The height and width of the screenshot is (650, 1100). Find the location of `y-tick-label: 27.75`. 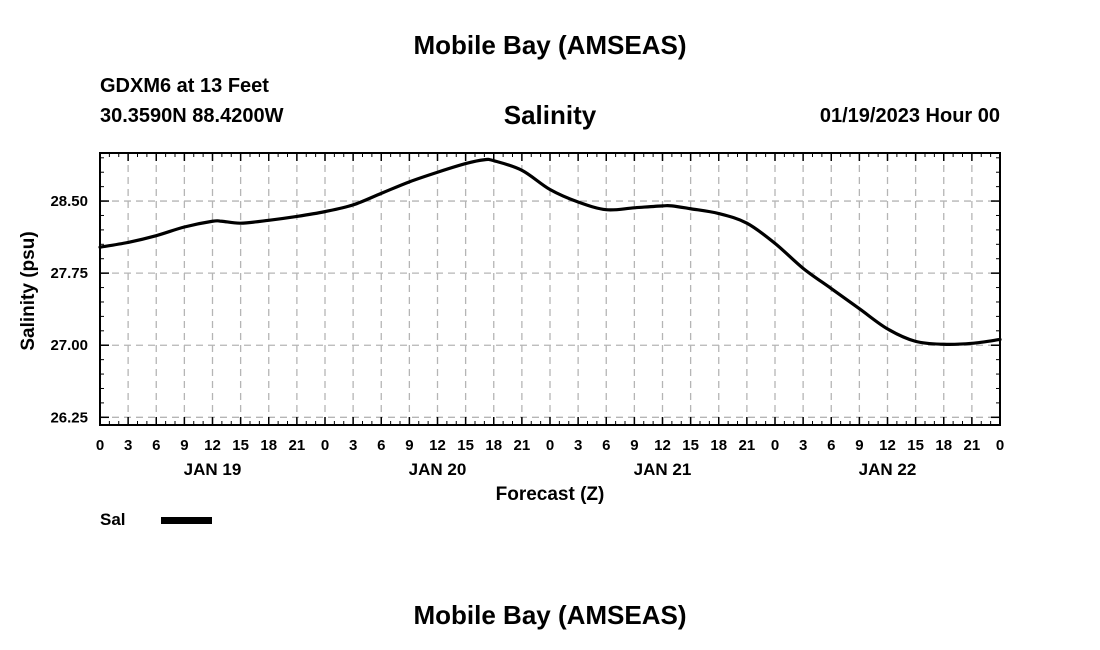

y-tick-label: 27.75 is located at coordinates (69, 273).